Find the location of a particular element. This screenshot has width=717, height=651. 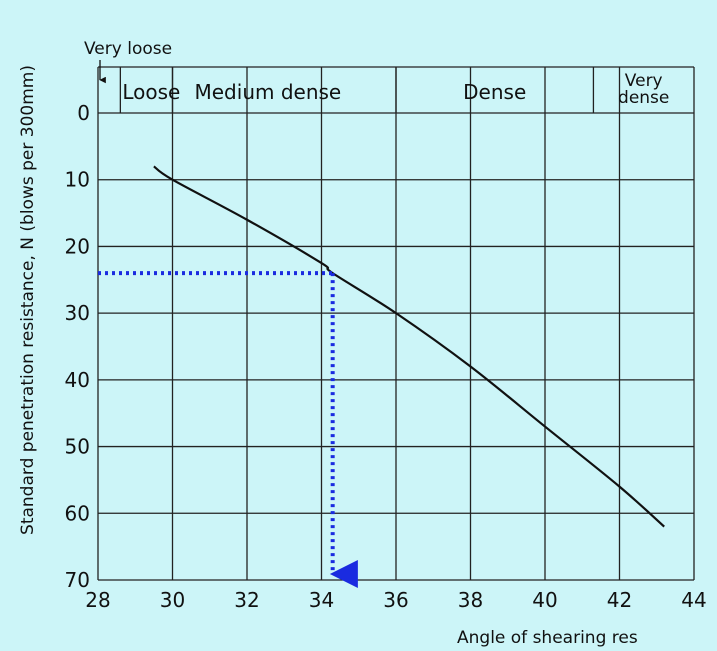

x-tick-label-42: 42 is located at coordinates (619, 600).